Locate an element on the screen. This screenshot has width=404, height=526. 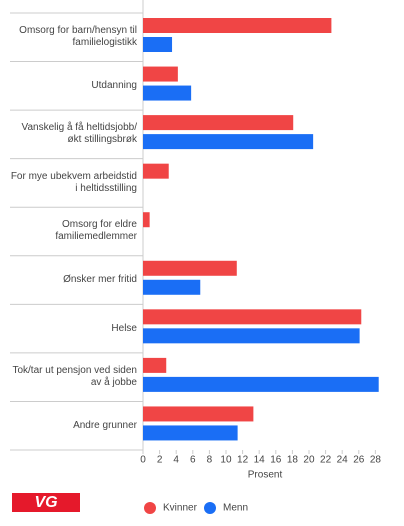
x-tick-label: 12 is located at coordinates (243, 460).